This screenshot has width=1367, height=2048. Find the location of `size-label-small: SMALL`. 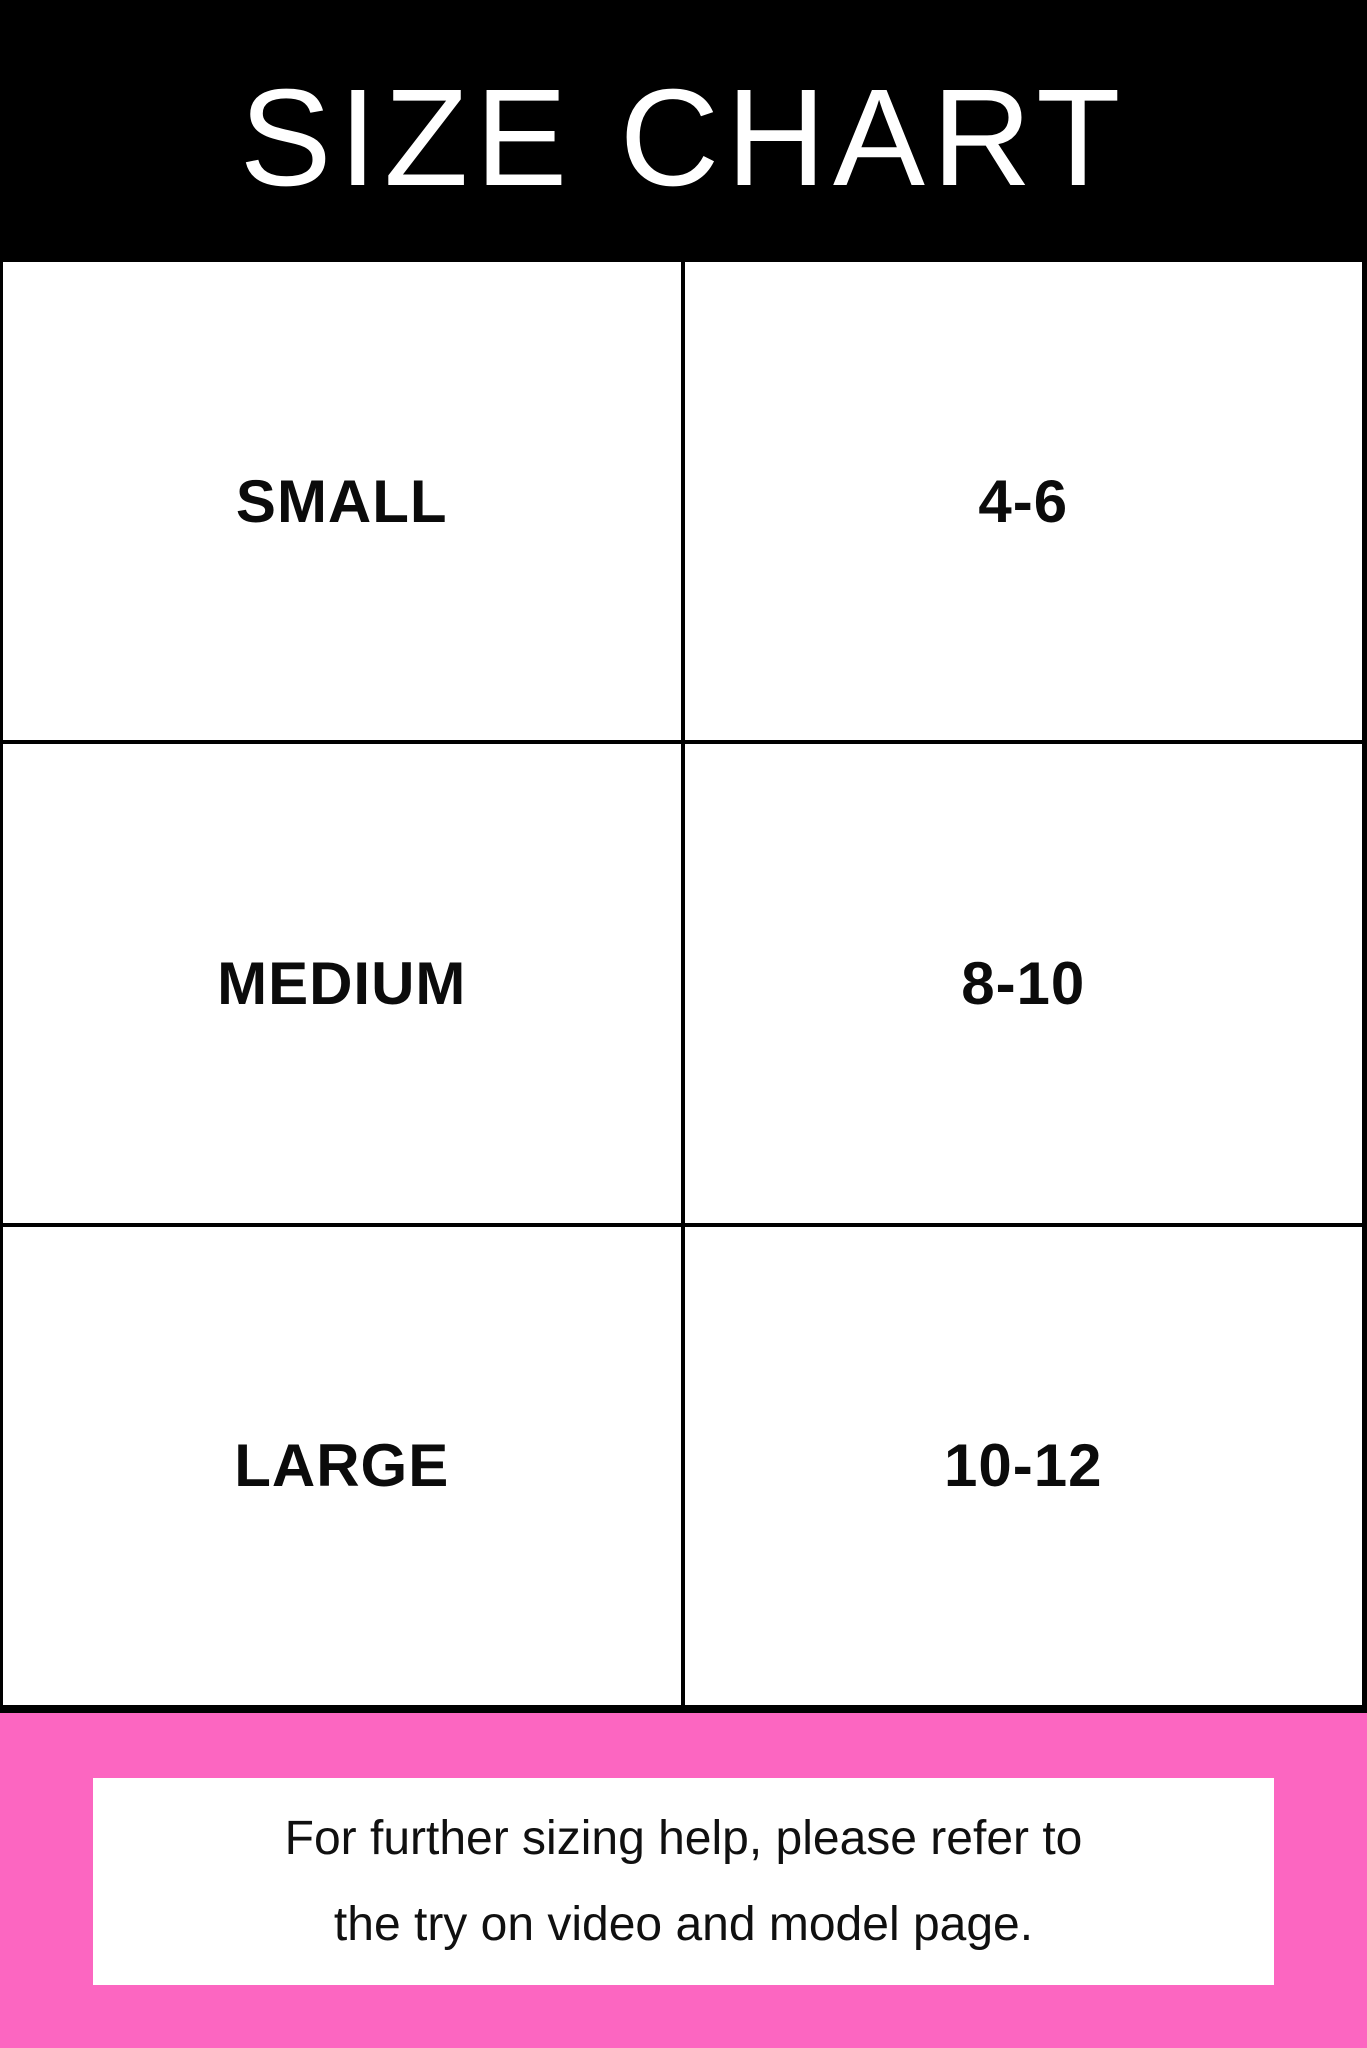

size-label-small: SMALL is located at coordinates (341, 501).